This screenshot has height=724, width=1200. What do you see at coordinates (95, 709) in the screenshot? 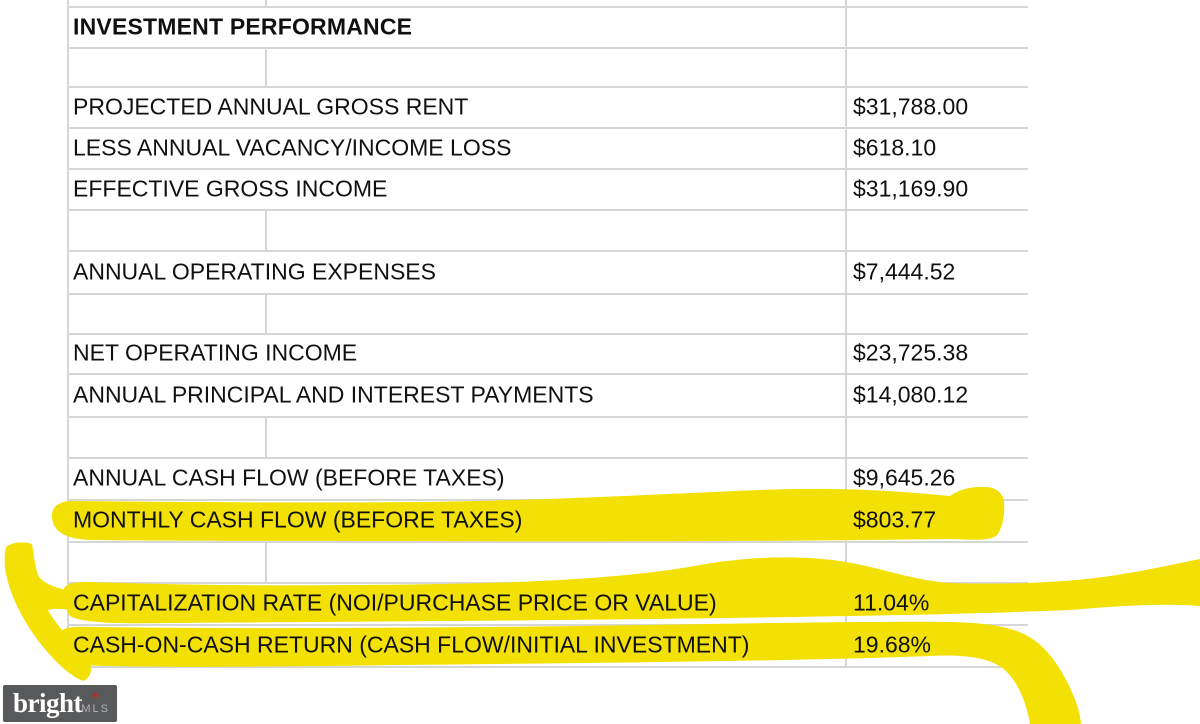
I see `brightmls-mls-label: MLS` at bounding box center [95, 709].